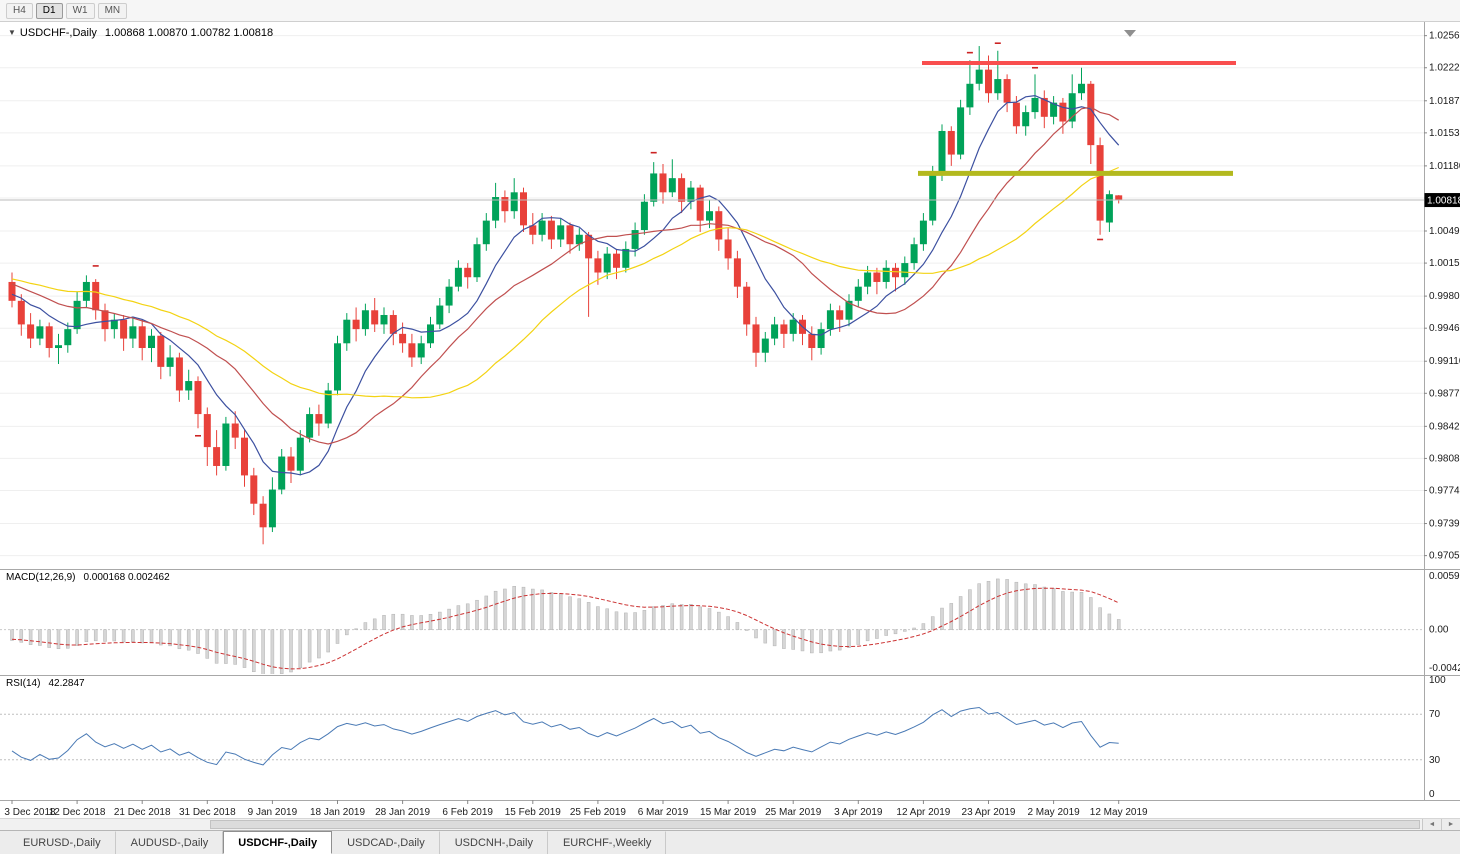 The height and width of the screenshot is (854, 1460). Describe the element at coordinates (728, 812) in the screenshot. I see `date-axis-label: 15 Mar 2019` at that location.